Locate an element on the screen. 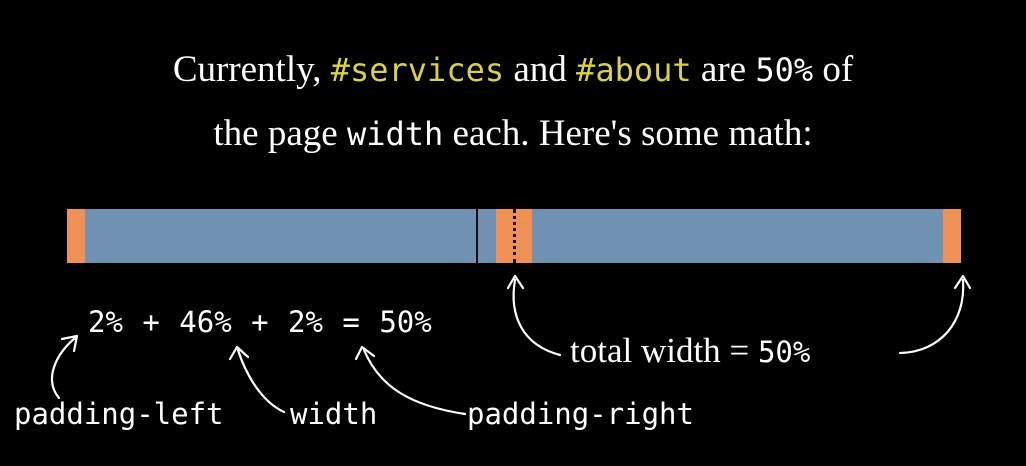 This screenshot has width=1026, height=466. width-bar is located at coordinates (514, 236).